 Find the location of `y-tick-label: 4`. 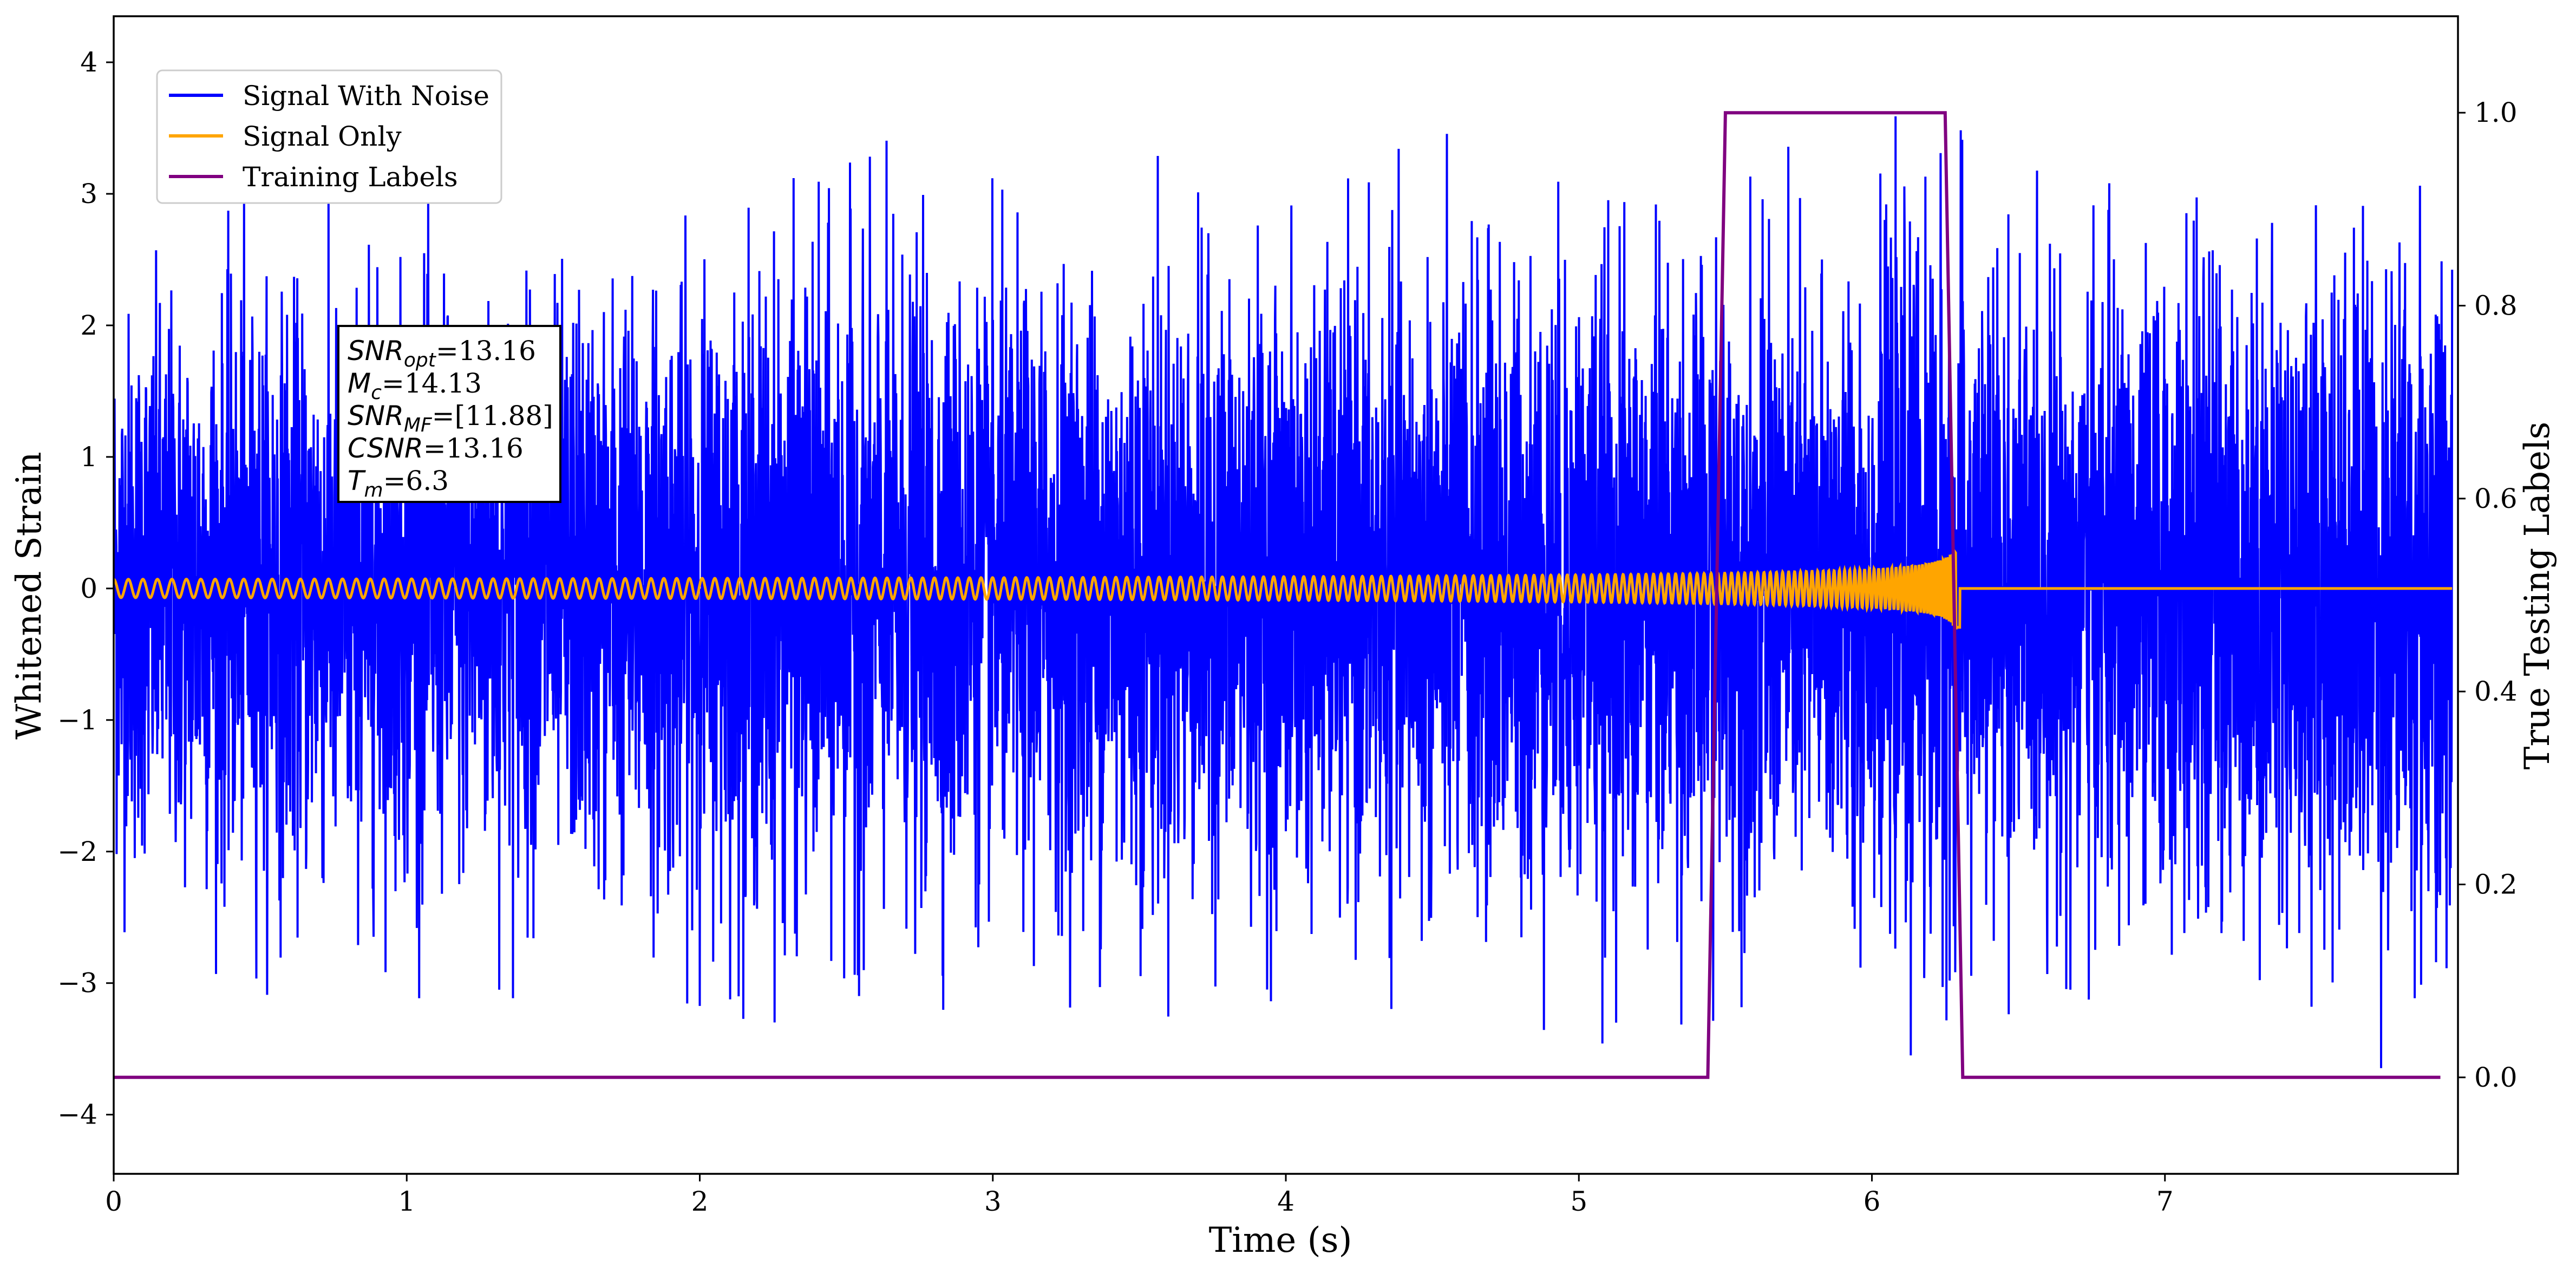

y-tick-label: 4 is located at coordinates (88, 62).